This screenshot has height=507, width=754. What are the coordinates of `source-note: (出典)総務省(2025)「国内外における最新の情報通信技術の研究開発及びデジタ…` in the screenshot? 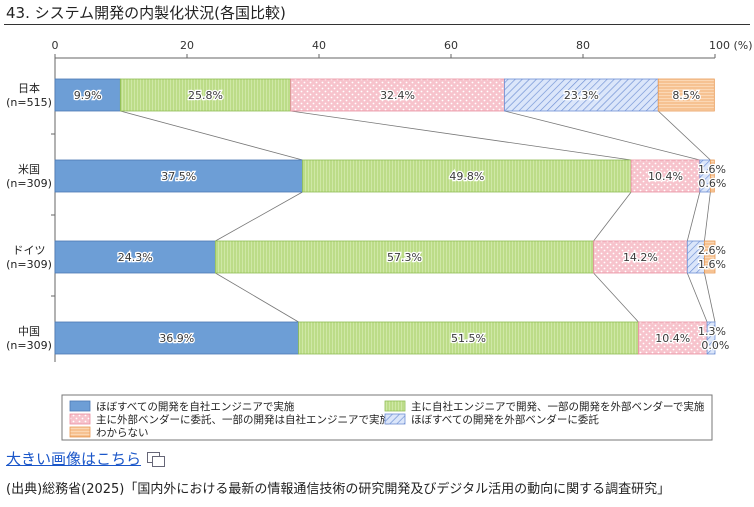 It's located at (338, 489).